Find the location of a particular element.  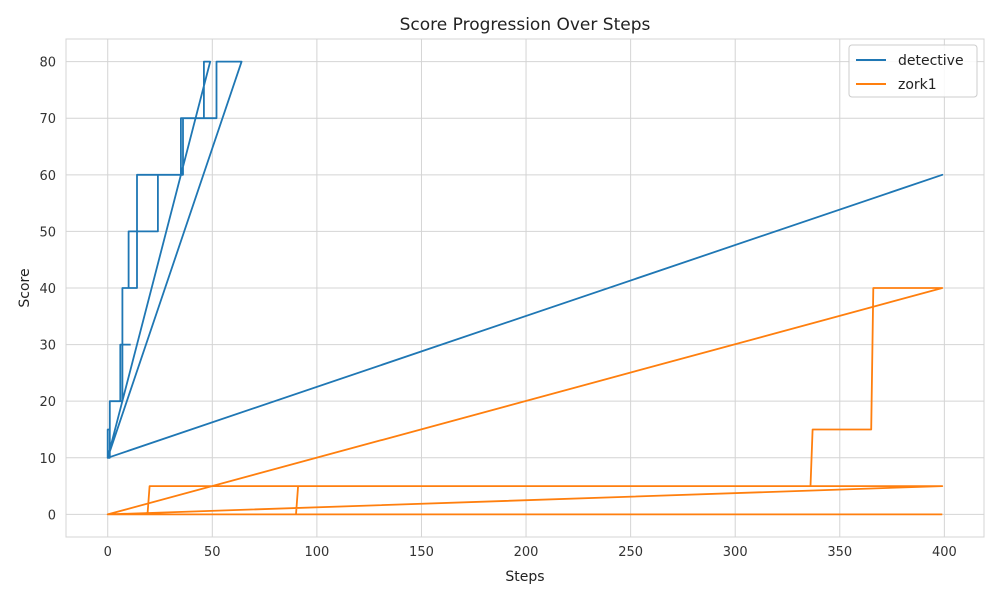

y-axis-label: Score is located at coordinates (25, 287).